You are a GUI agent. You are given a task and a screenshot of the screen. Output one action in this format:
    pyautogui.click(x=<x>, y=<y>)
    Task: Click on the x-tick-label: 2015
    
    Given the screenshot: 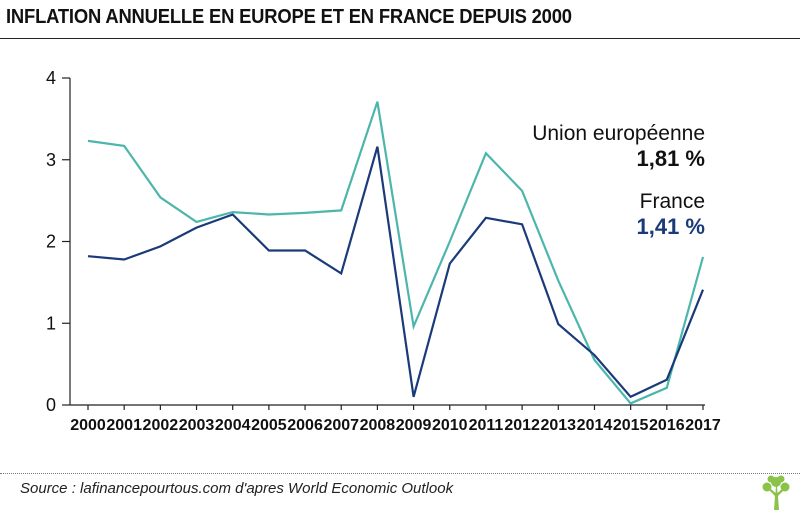 What is the action you would take?
    pyautogui.click(x=631, y=425)
    